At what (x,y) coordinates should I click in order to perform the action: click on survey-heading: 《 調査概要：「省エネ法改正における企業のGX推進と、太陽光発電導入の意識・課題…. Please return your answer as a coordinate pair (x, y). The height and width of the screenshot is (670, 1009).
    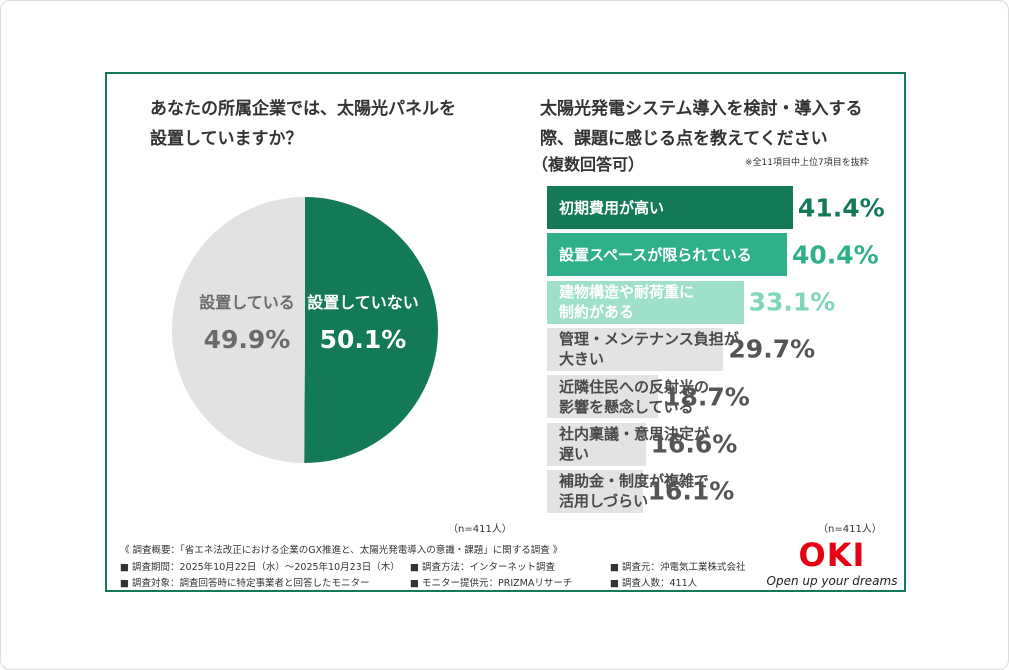
    Looking at the image, I should click on (341, 550).